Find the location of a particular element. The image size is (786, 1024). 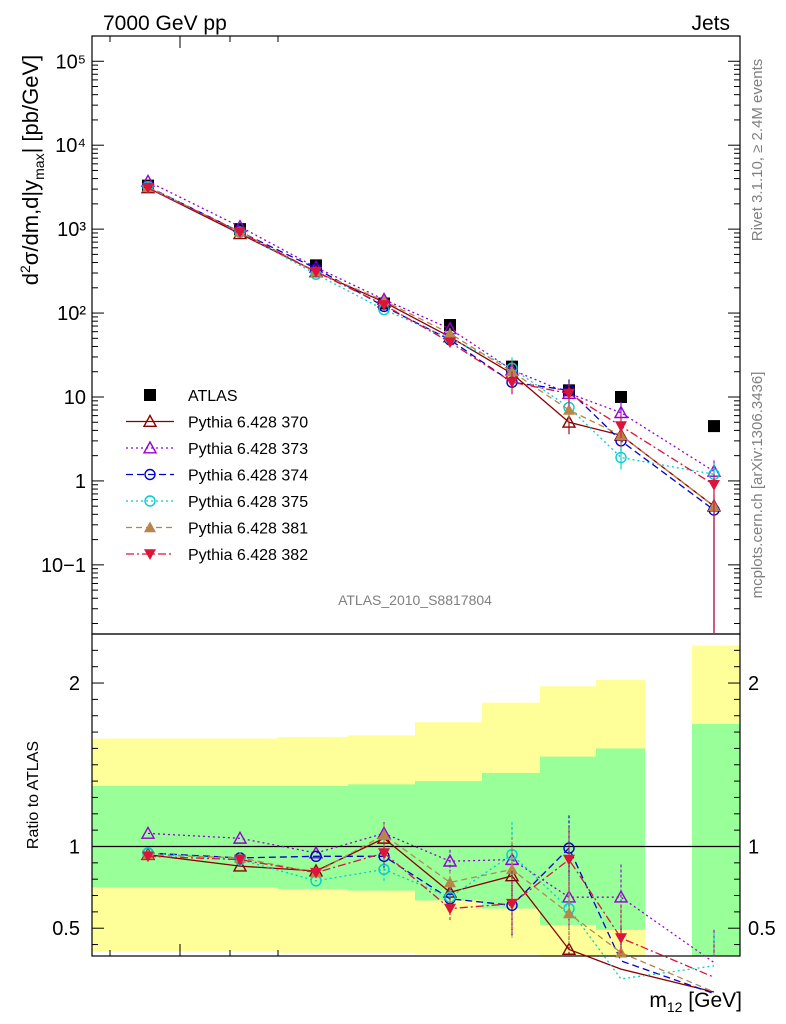

main-y-tick-label: 10² is located at coordinates (71, 314).